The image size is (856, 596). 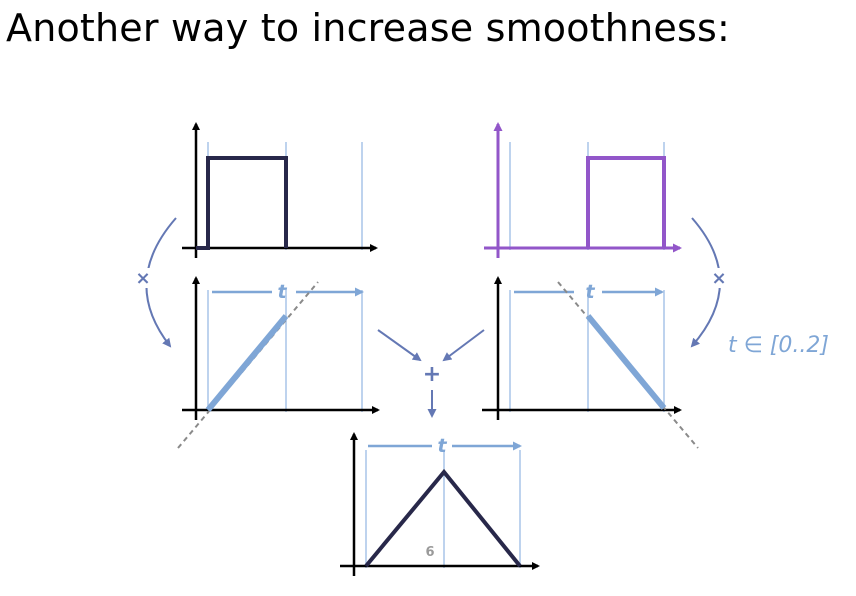 I want to click on panel-bottom-triangle: t 6, so click(x=440, y=504).